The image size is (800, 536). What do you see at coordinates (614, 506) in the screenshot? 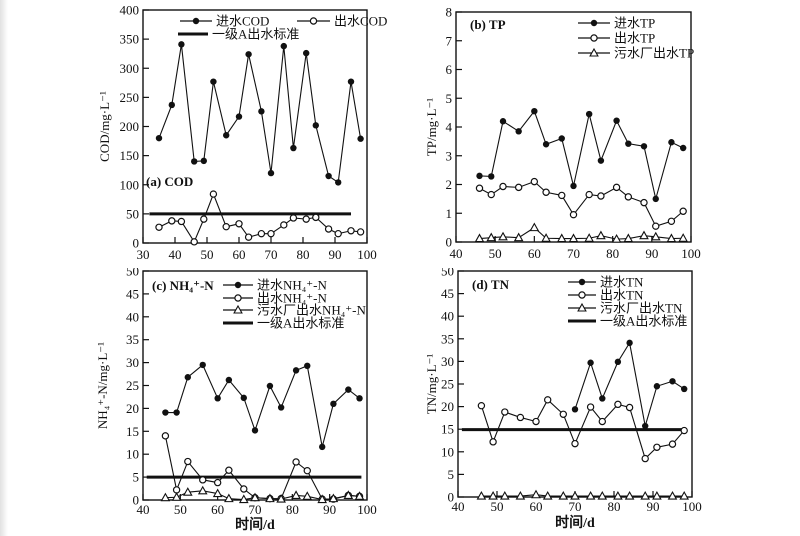
I see `x-tick-label: 80` at bounding box center [614, 506].